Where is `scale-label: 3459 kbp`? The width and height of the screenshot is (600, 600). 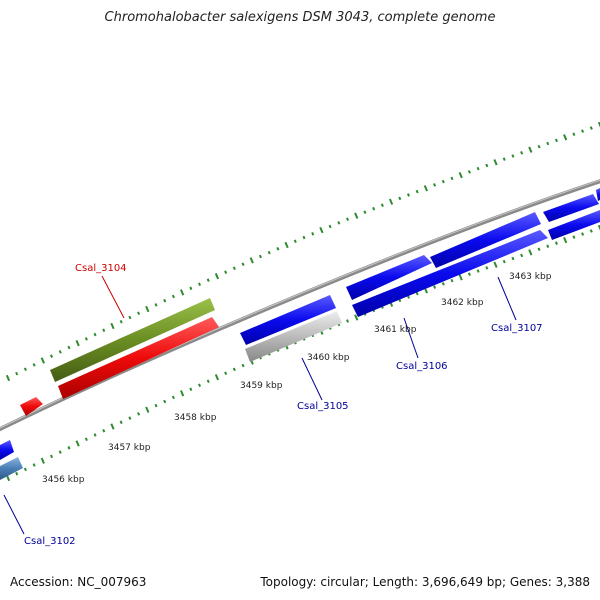
scale-label: 3459 kbp is located at coordinates (261, 386).